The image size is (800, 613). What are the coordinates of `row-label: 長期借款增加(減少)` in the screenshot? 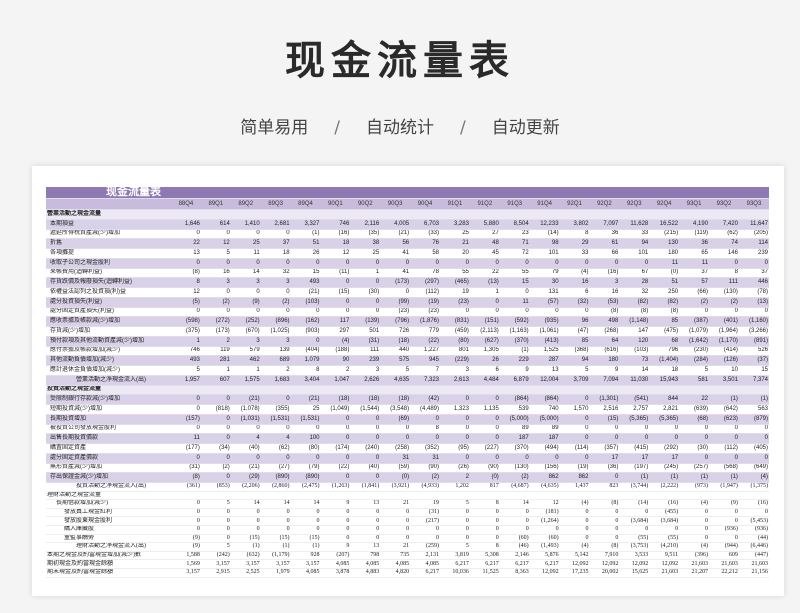 It's located at (108, 504).